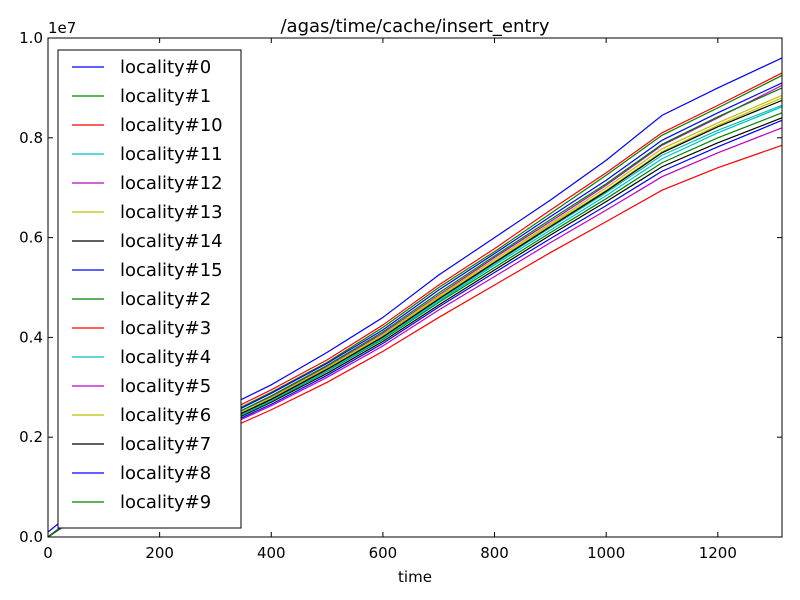 The height and width of the screenshot is (600, 800). Describe the element at coordinates (31, 437) in the screenshot. I see `y-tick-label: 0.2` at that location.